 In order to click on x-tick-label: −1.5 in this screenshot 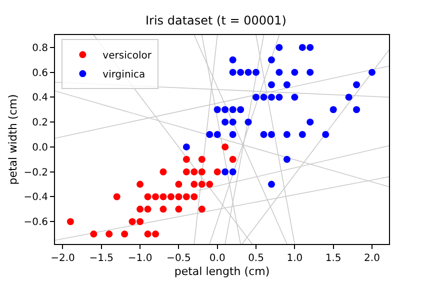, I will do `click(101, 258)`.